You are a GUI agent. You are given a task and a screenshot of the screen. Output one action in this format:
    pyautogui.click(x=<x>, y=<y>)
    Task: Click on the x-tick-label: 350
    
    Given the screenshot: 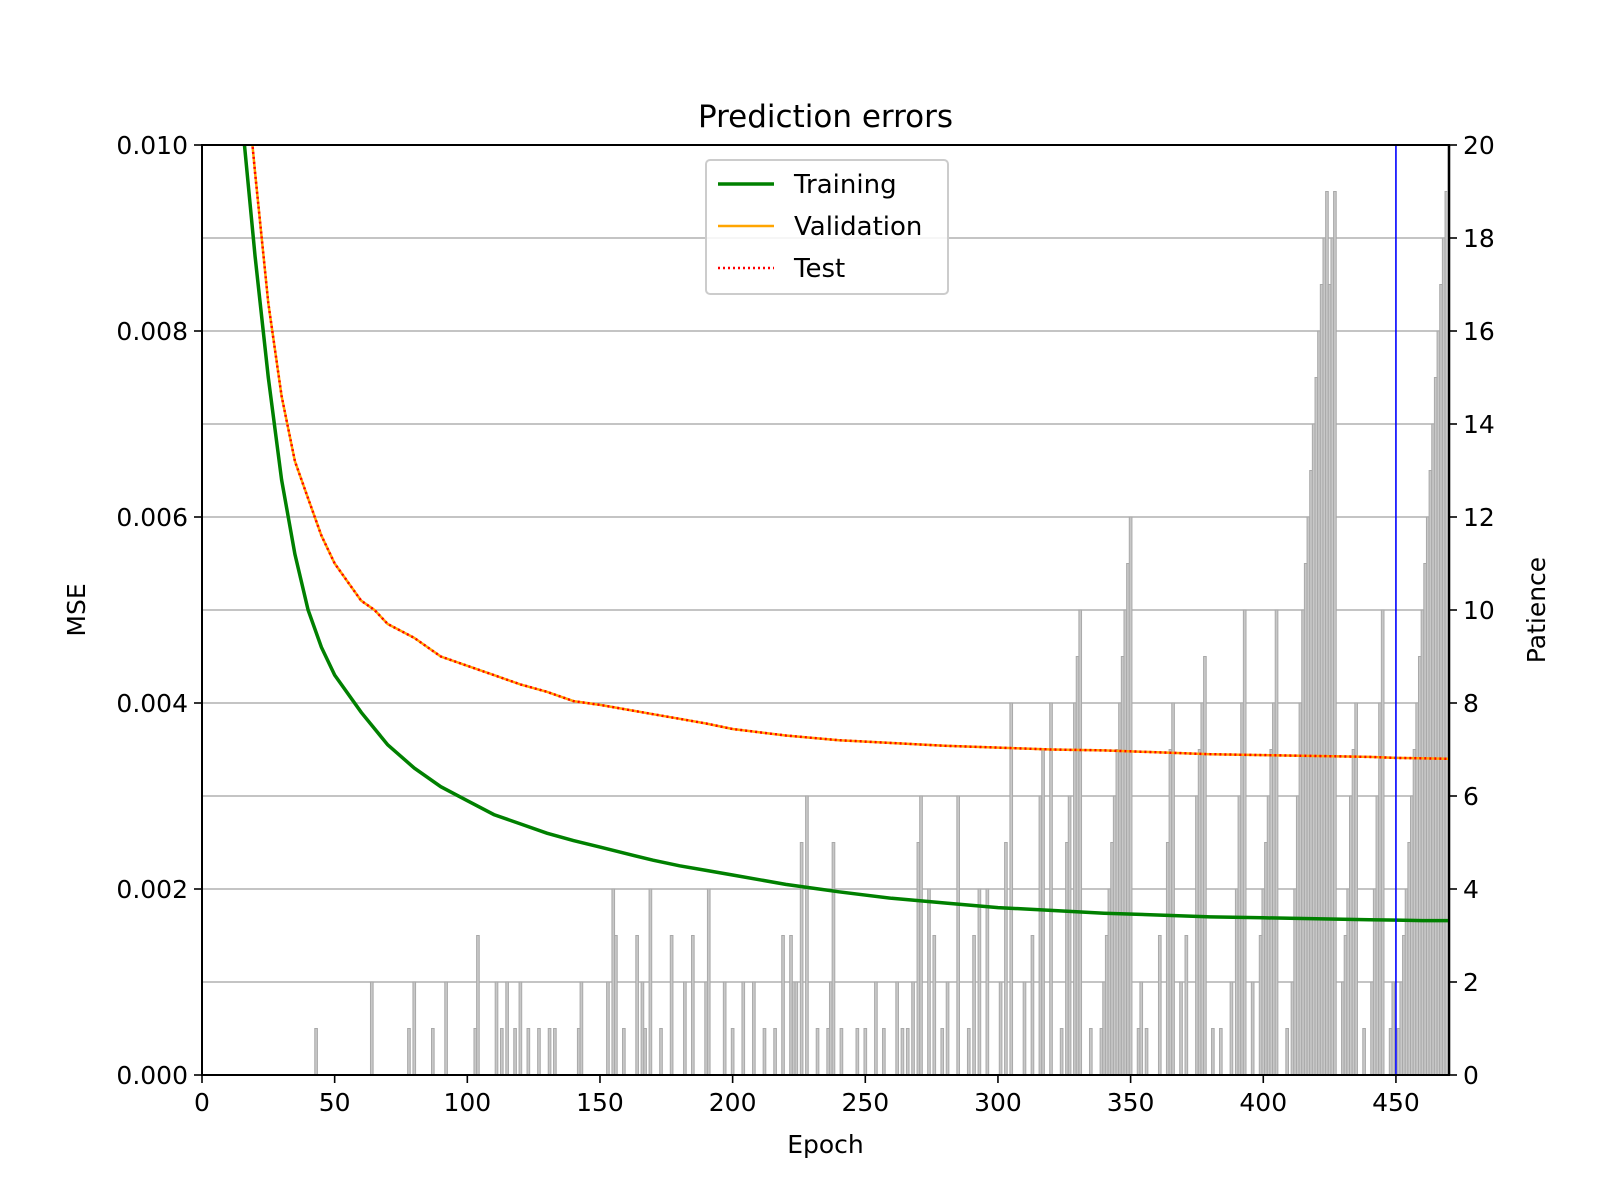 What is the action you would take?
    pyautogui.click(x=1131, y=1102)
    